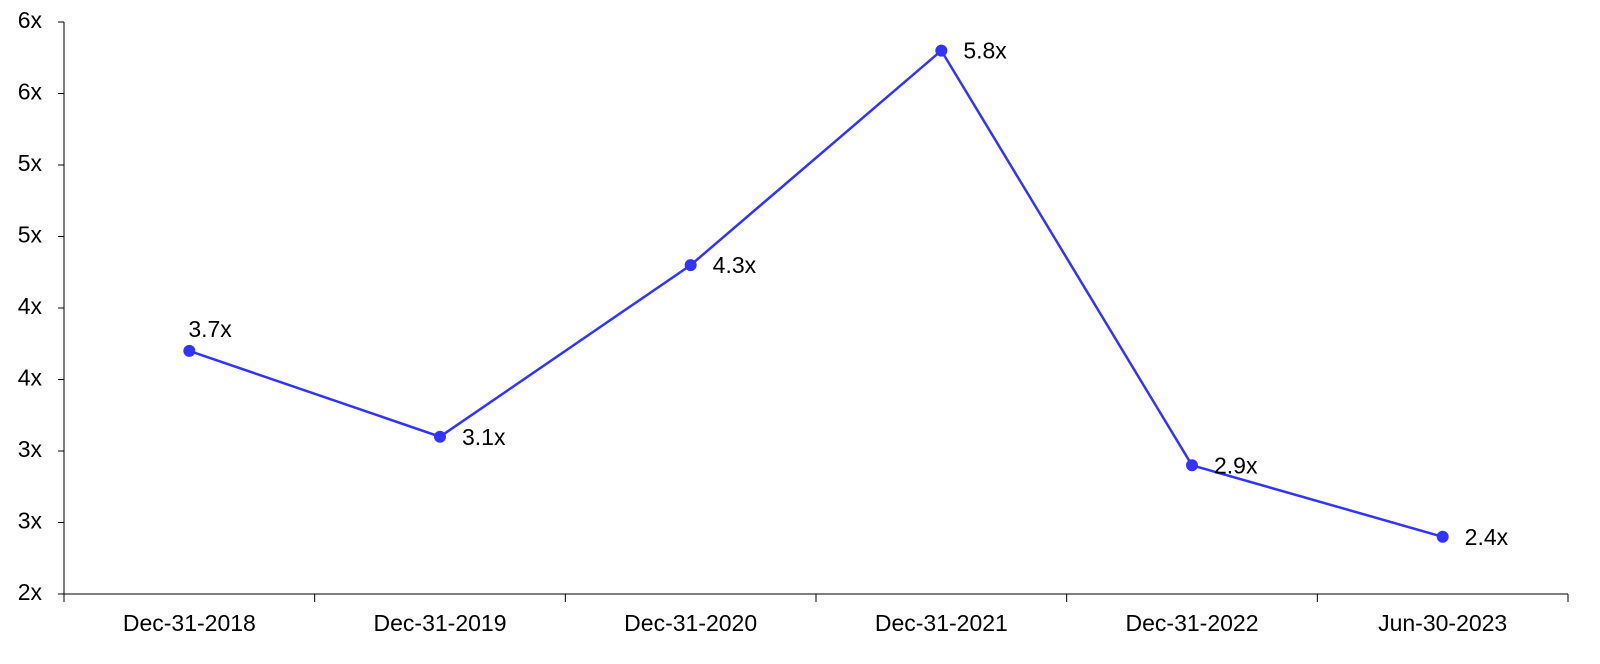 This screenshot has height=664, width=1600. Describe the element at coordinates (189, 623) in the screenshot. I see `x-tick-label: Dec-31-2018` at that location.